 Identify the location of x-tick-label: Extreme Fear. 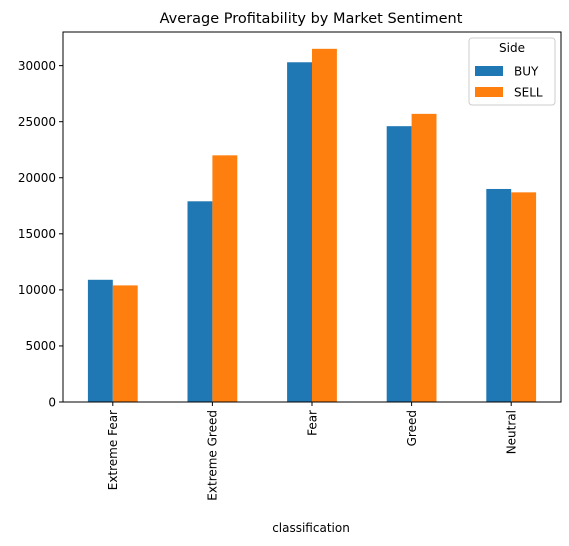
(113, 450).